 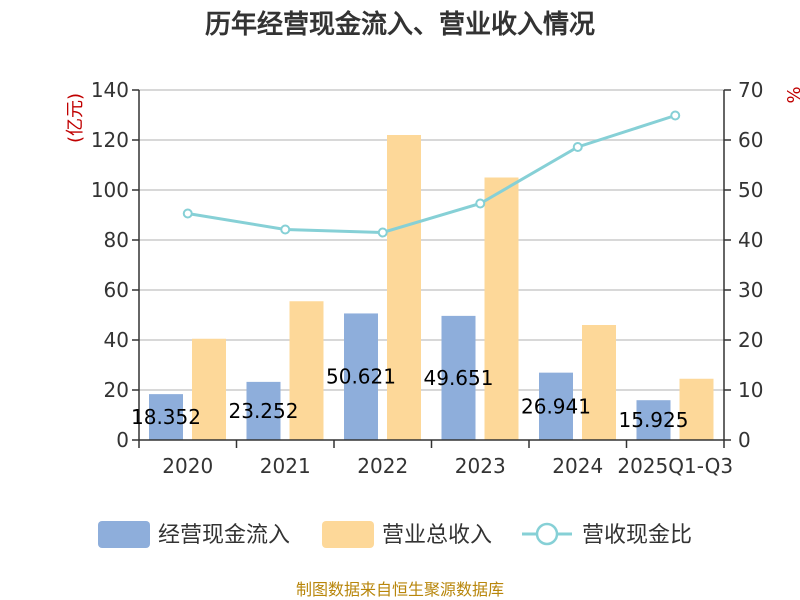 I want to click on ratio-line, so click(x=431, y=174).